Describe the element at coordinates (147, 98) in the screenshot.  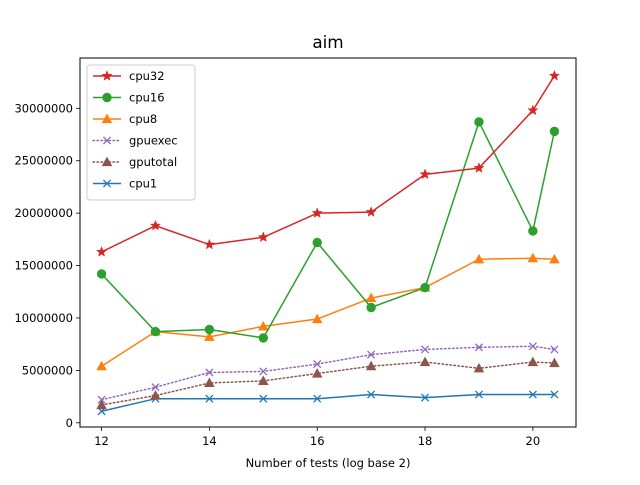
I see `legend-label: cpu16` at that location.